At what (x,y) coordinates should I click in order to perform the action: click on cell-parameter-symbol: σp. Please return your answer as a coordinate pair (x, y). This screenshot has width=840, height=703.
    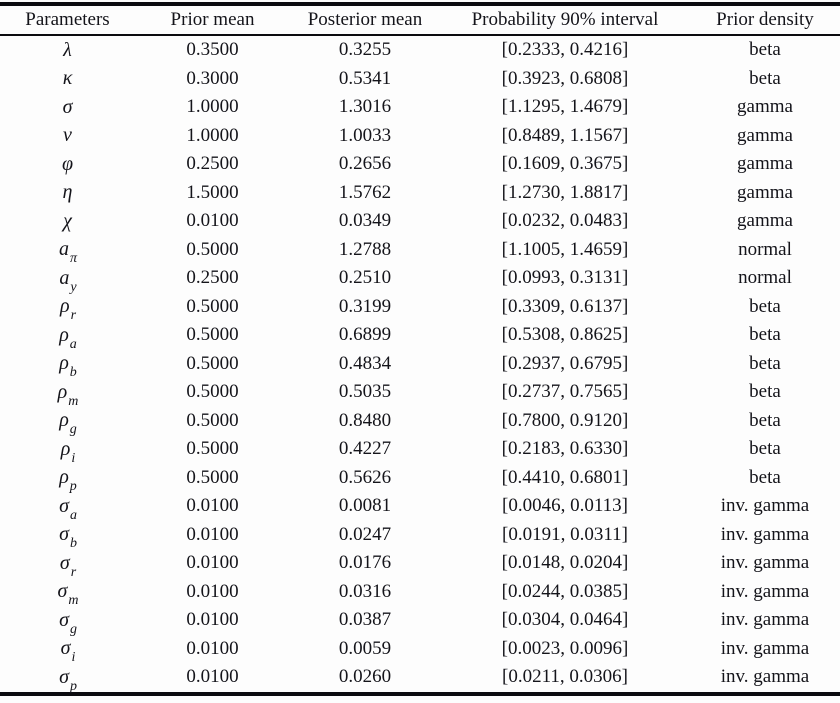
    Looking at the image, I should click on (67, 678).